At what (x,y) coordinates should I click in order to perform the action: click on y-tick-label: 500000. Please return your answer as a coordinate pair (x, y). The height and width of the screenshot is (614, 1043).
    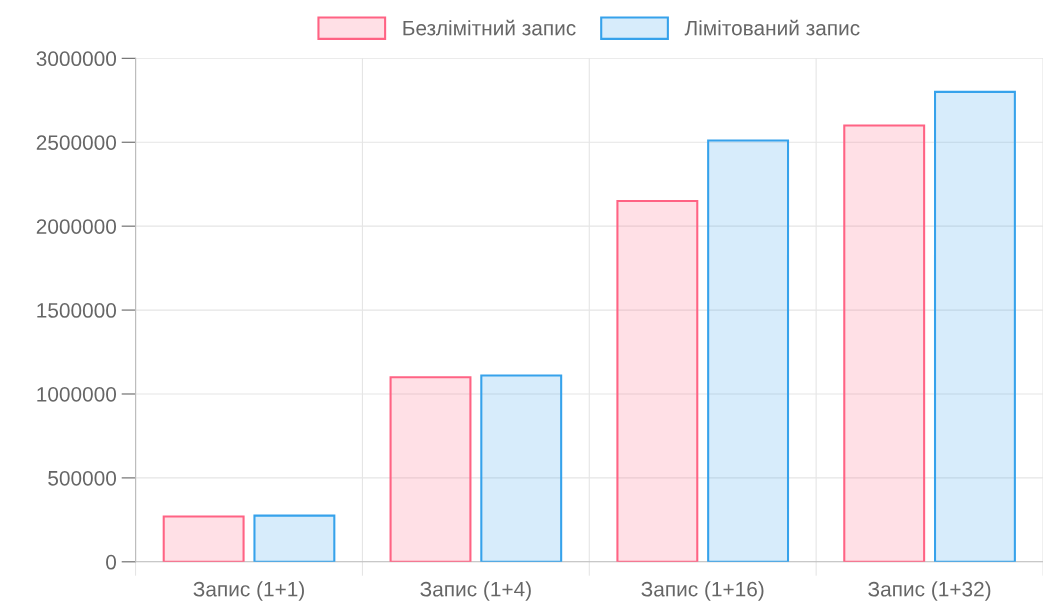
    Looking at the image, I should click on (82, 478).